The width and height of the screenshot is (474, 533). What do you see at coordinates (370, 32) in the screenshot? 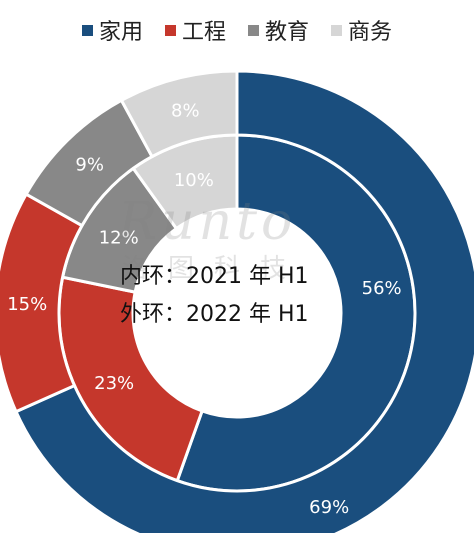
I see `legend-label-business: 商务` at bounding box center [370, 32].